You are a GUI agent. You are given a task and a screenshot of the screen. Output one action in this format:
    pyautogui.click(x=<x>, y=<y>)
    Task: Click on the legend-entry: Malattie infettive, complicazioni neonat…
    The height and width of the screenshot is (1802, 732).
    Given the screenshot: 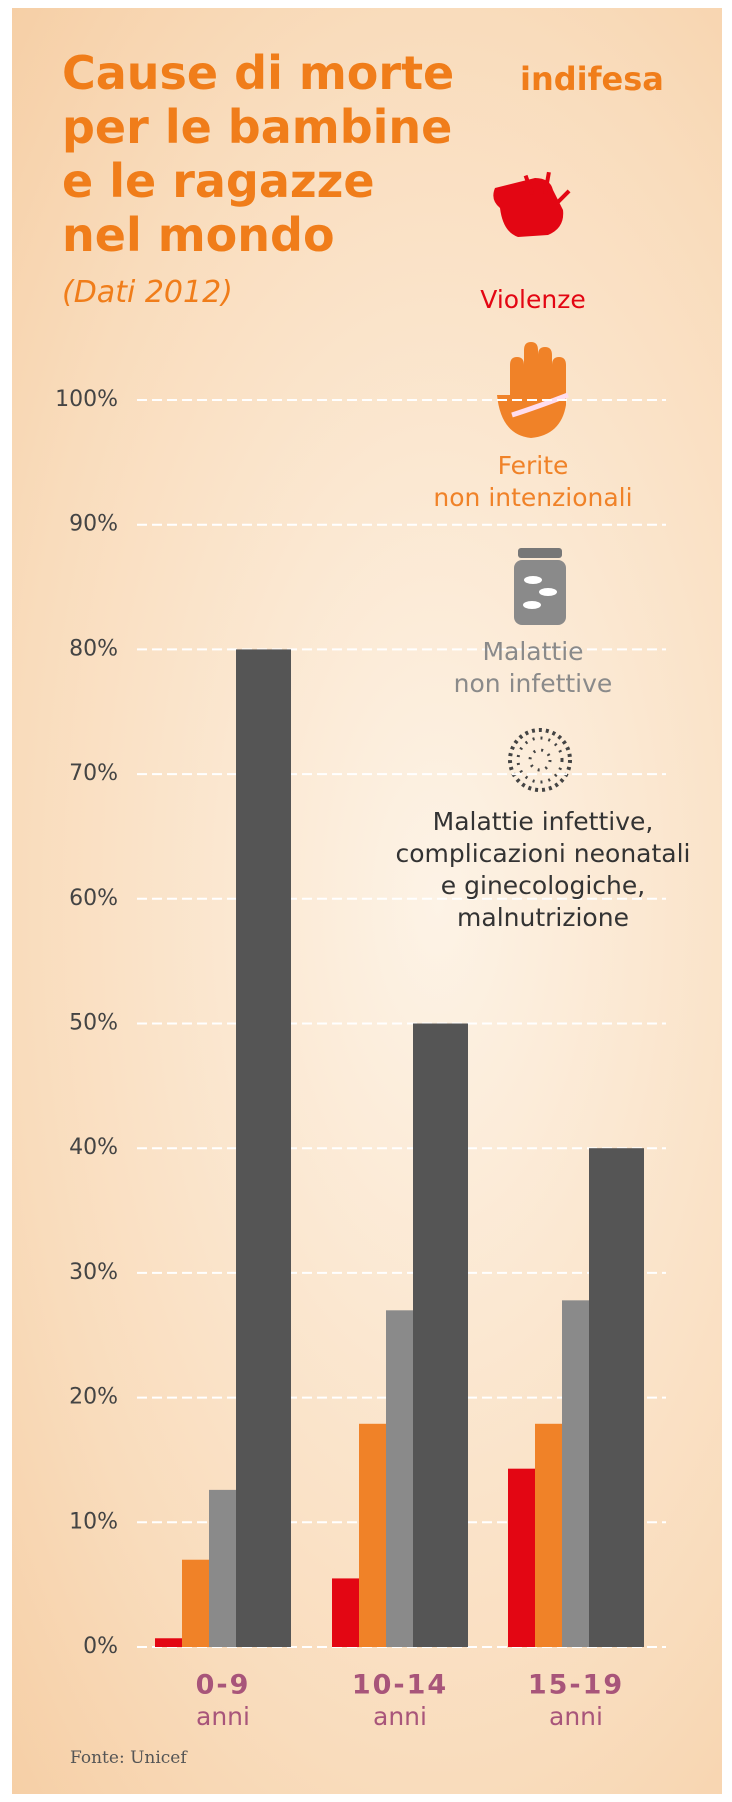 What is the action you would take?
    pyautogui.click(x=543, y=869)
    